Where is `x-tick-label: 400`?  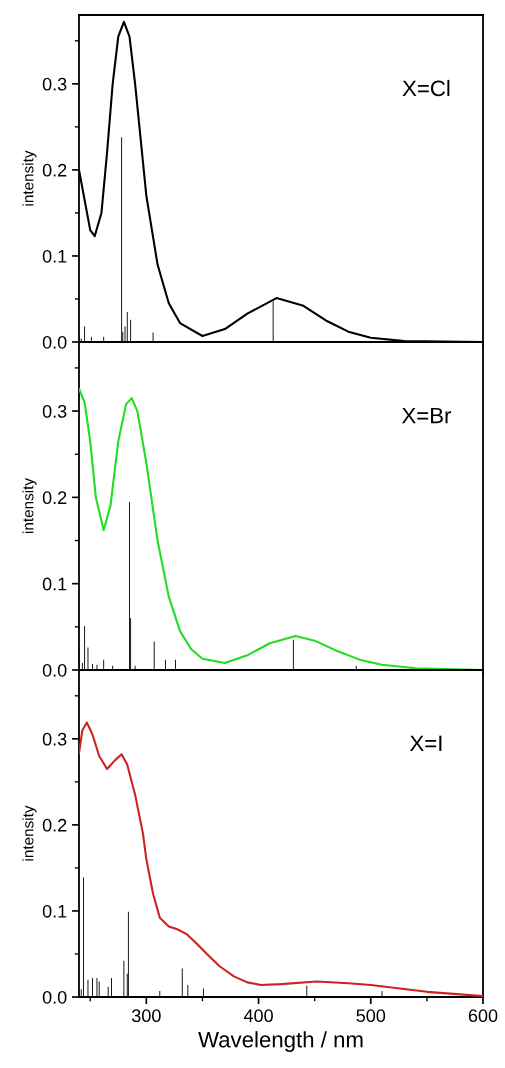 x-tick-label: 400 is located at coordinates (258, 1016).